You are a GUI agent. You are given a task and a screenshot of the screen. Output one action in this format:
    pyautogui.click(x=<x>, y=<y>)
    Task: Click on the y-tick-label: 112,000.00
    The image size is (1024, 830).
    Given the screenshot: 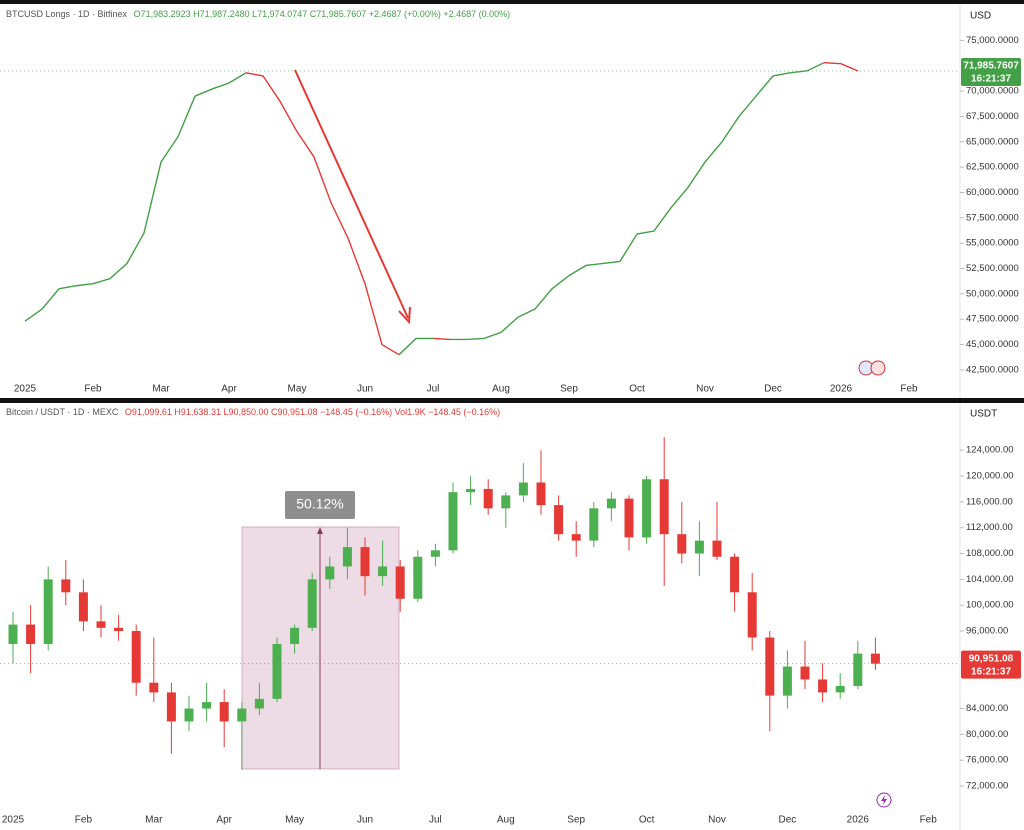 What is the action you would take?
    pyautogui.click(x=989, y=527)
    